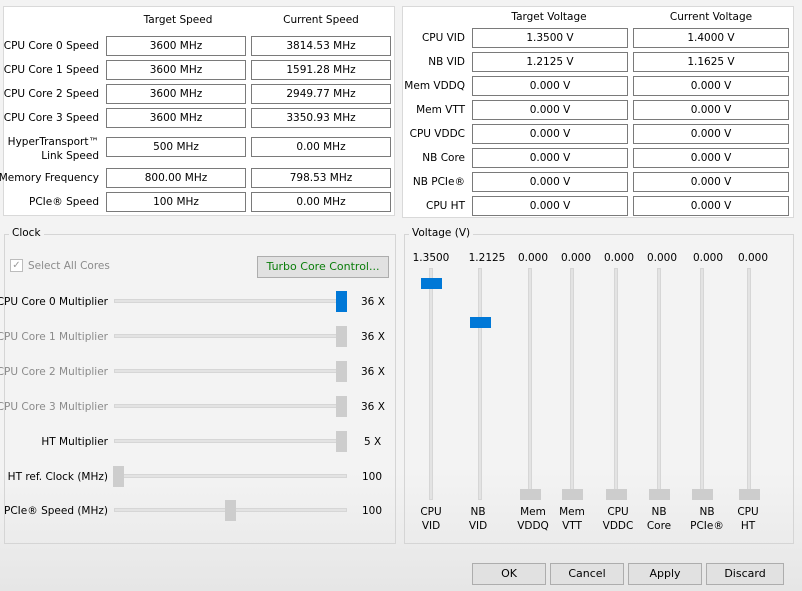 The width and height of the screenshot is (802, 591). Describe the element at coordinates (57, 477) in the screenshot. I see `clock-slider-label: HT ref. Clock (MHz)` at that location.